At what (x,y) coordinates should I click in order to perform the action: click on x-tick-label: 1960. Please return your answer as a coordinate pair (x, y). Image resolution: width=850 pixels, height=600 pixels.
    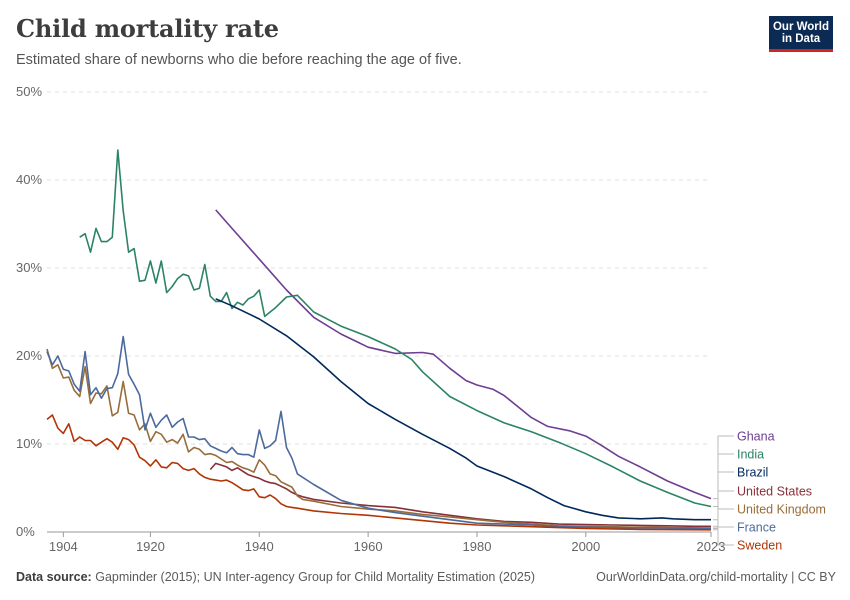
    Looking at the image, I should click on (368, 546).